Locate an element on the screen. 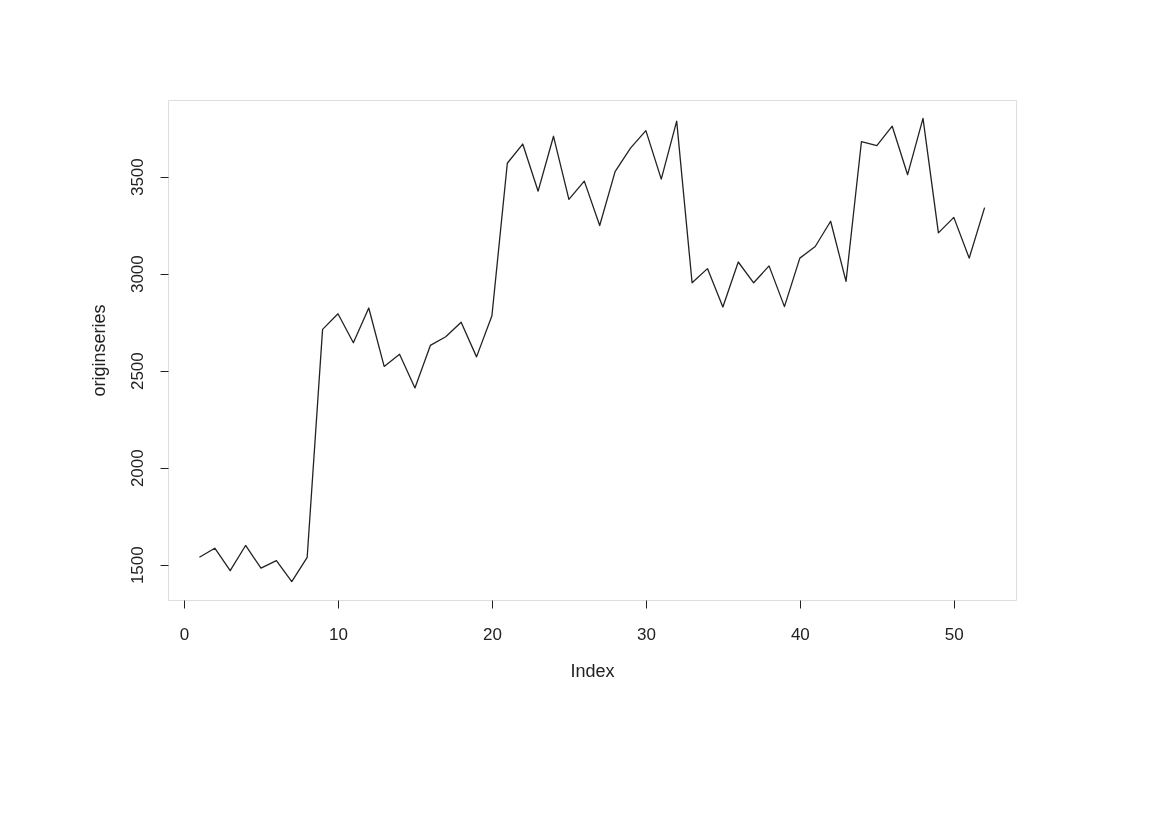  y-tick-label: 1500 is located at coordinates (137, 565).